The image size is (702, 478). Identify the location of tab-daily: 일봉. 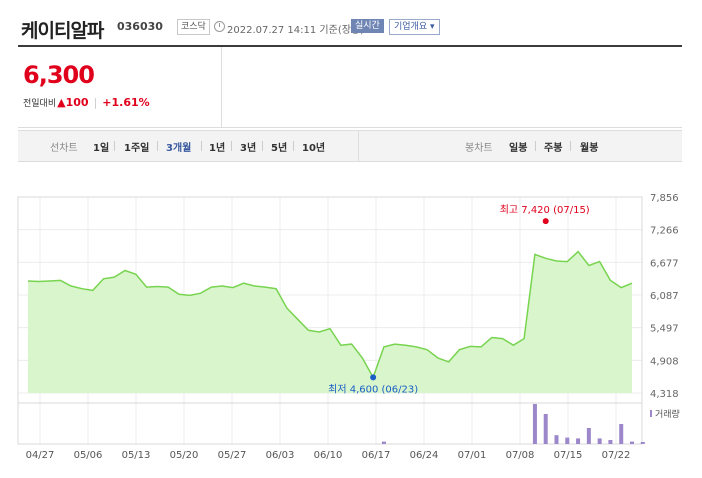
(518, 148).